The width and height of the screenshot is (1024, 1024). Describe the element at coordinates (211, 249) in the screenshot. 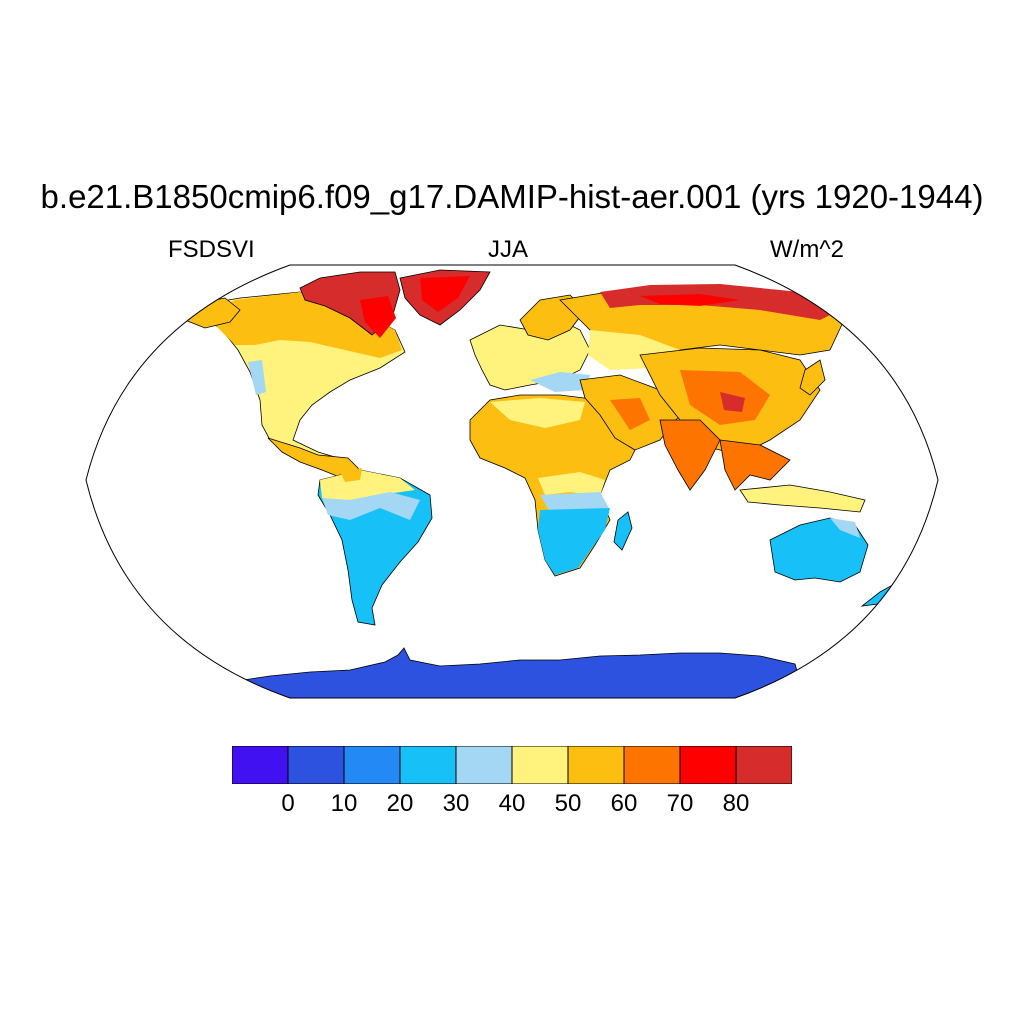

I see `variable-label: FSDSVI` at that location.